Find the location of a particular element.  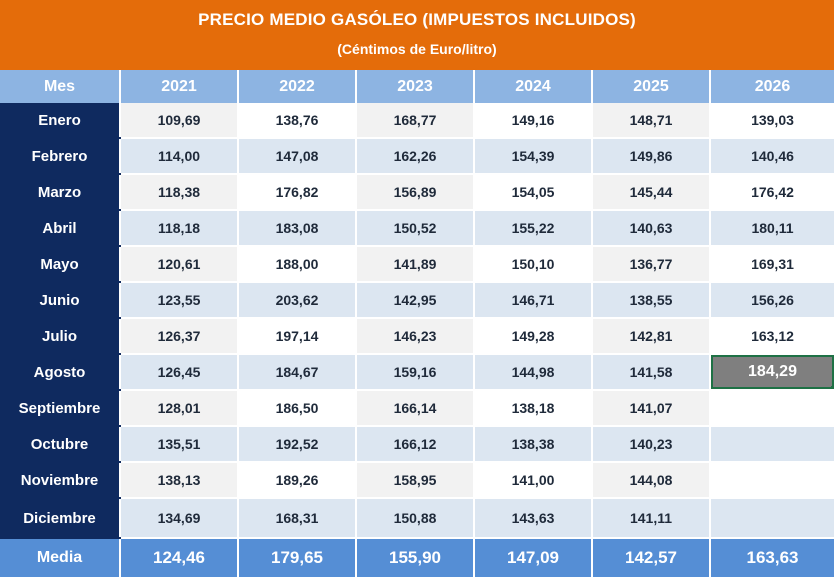

price-cell: 184,67 is located at coordinates (297, 372).